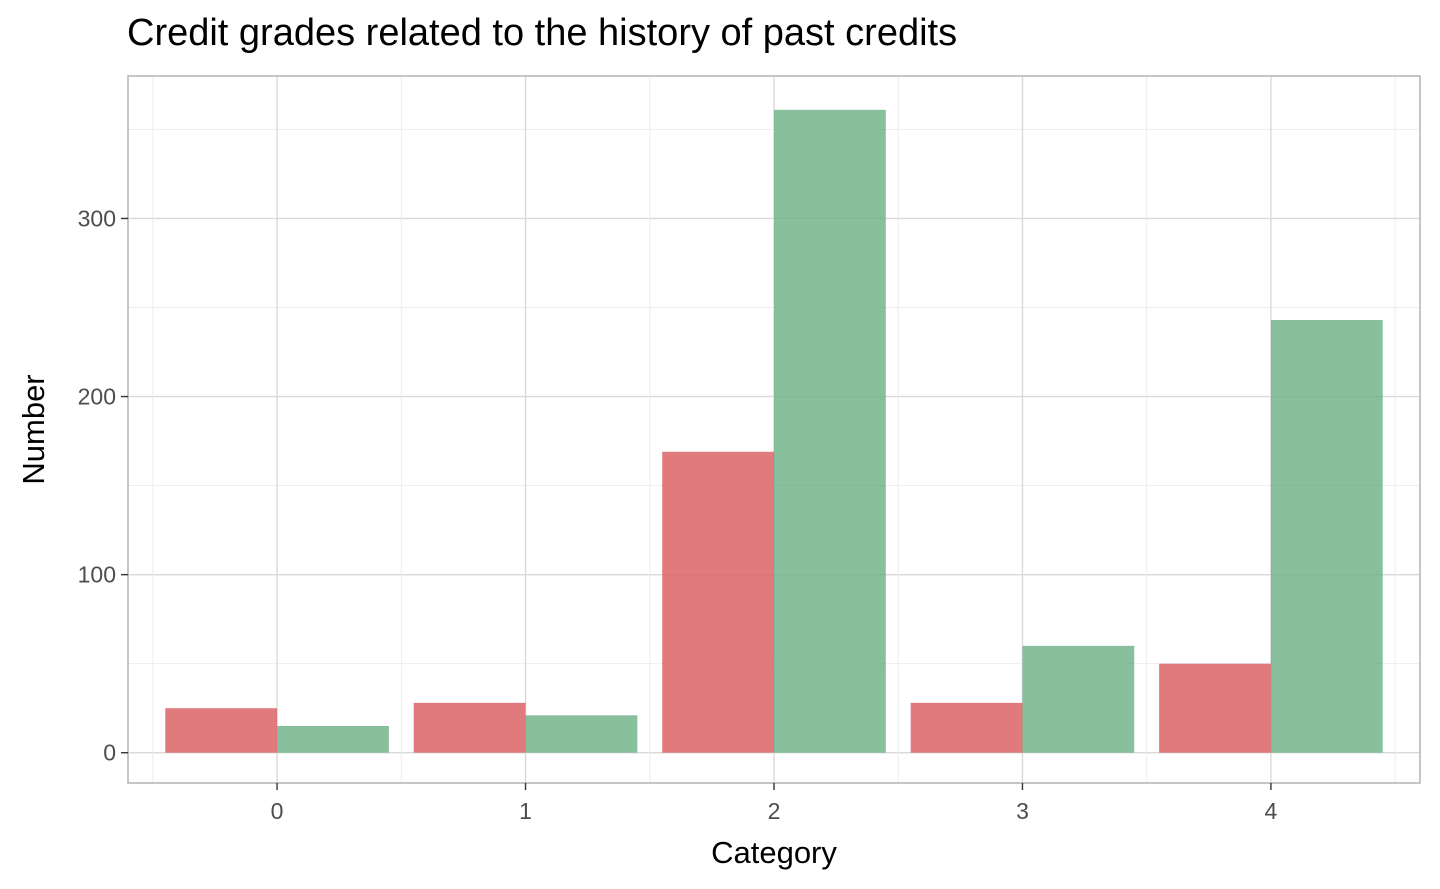 The height and width of the screenshot is (889, 1440). What do you see at coordinates (97, 397) in the screenshot?
I see `y-tick-label: 200` at bounding box center [97, 397].